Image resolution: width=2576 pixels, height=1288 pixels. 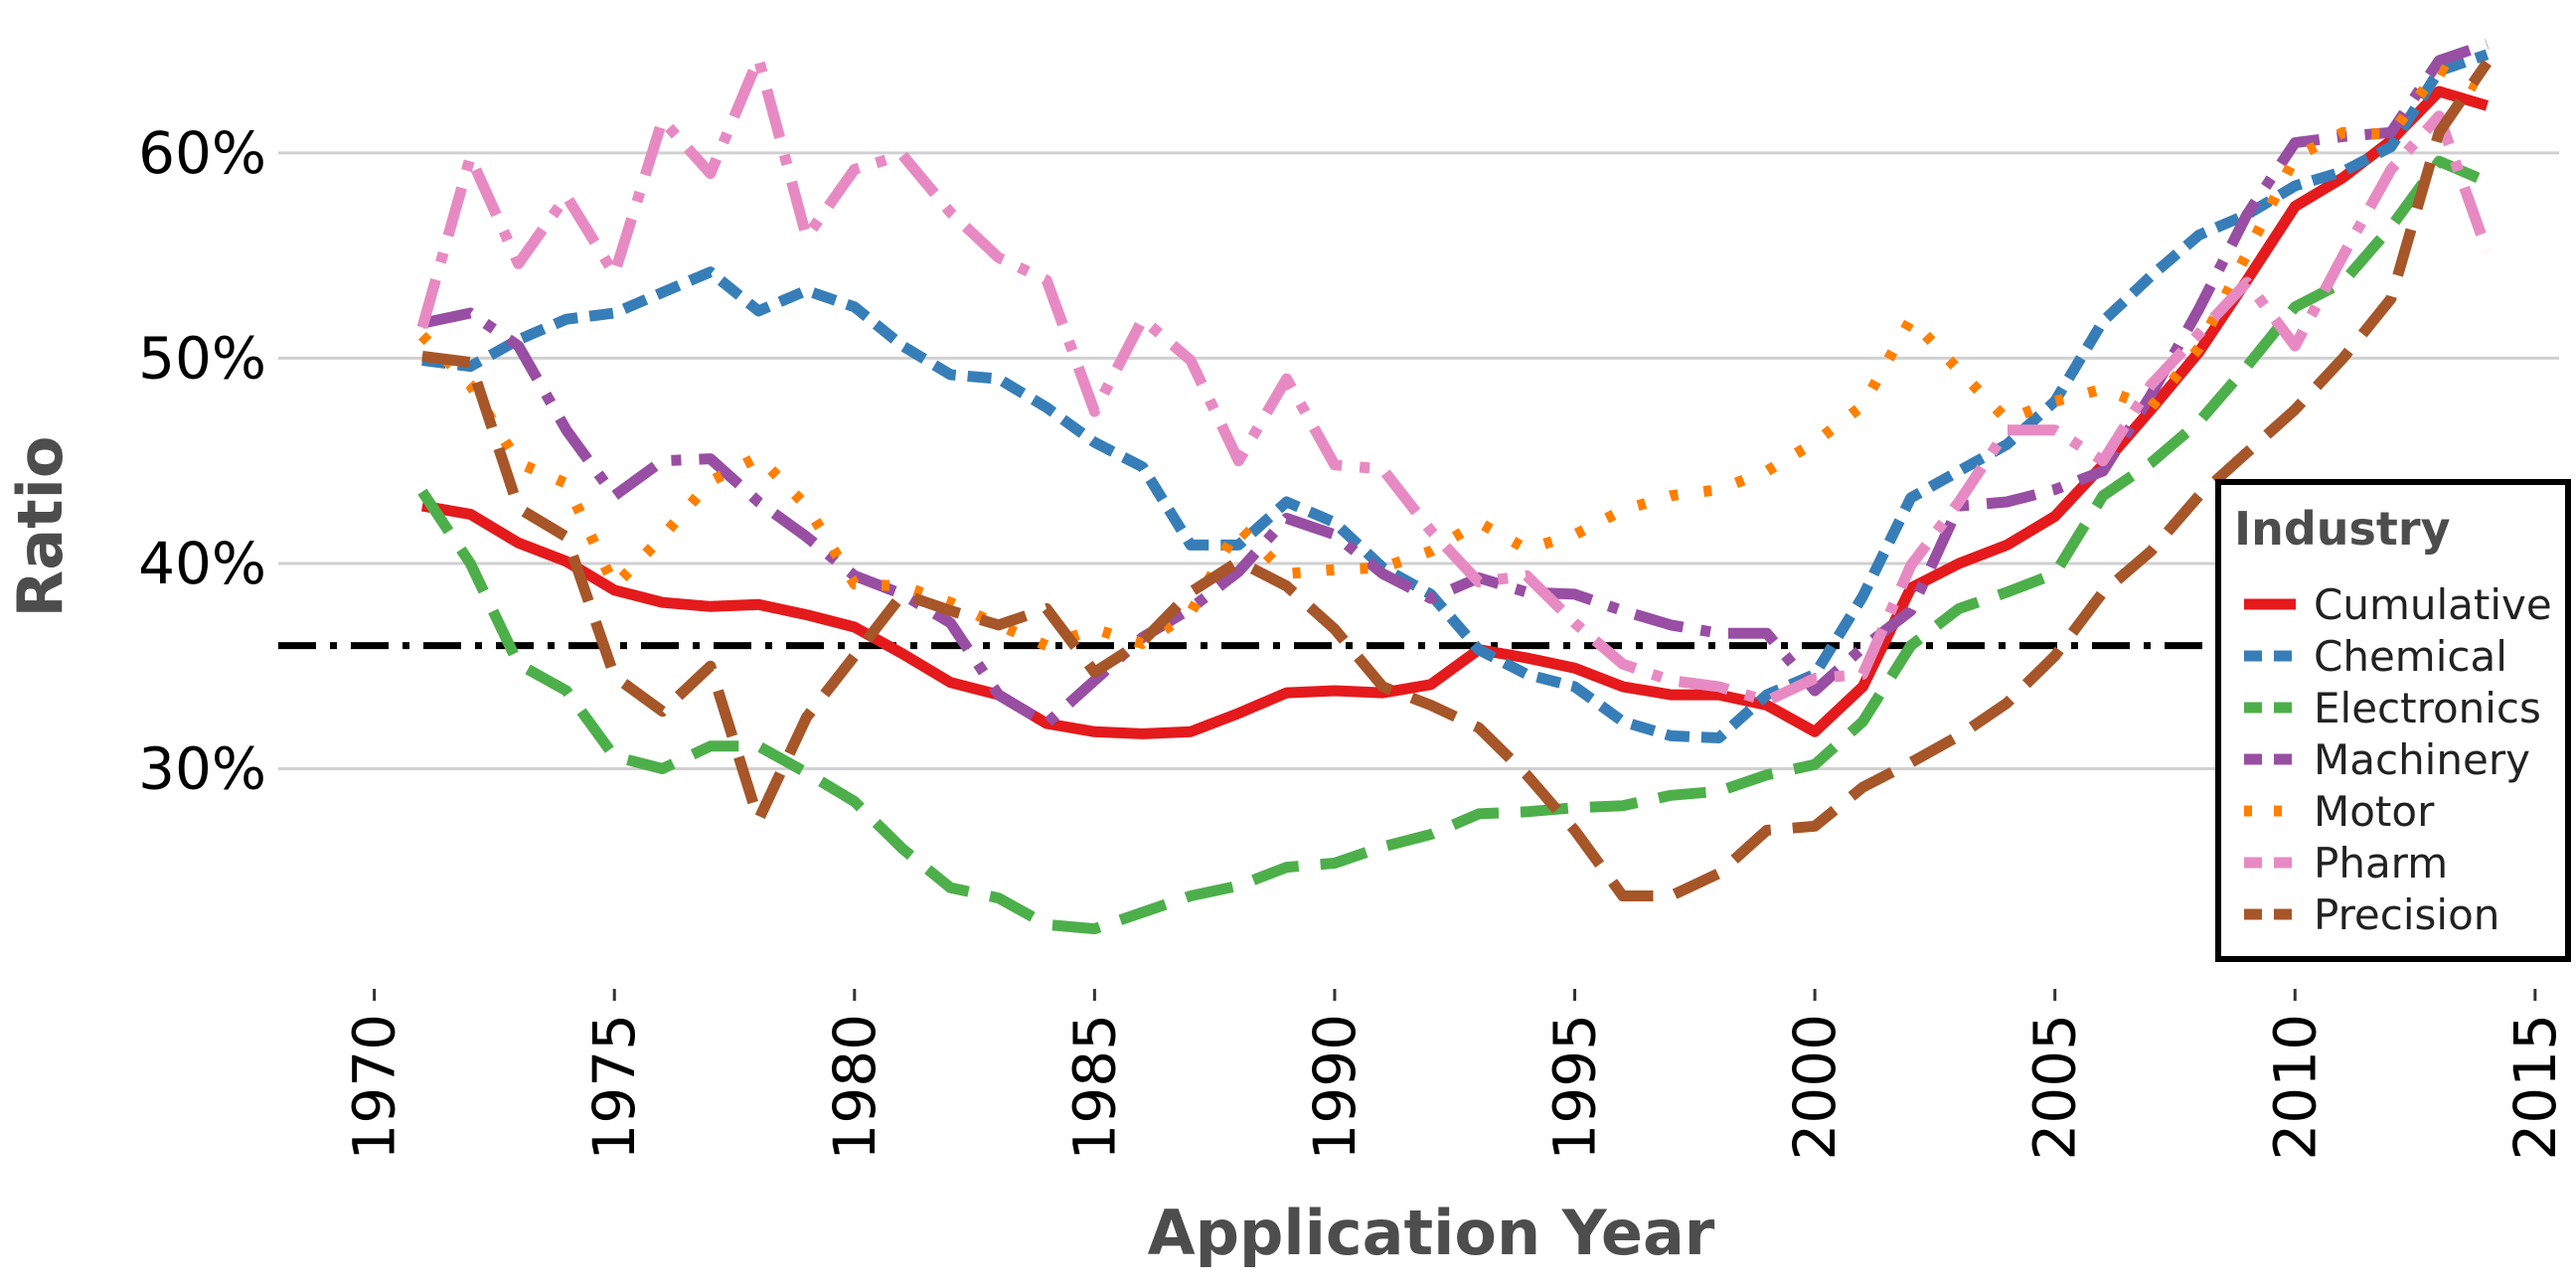 I want to click on x-axis-ticks: 1970 1975 1980 1985 1990 1995 2000 2005 2010 2015, so click(x=1455, y=1075).